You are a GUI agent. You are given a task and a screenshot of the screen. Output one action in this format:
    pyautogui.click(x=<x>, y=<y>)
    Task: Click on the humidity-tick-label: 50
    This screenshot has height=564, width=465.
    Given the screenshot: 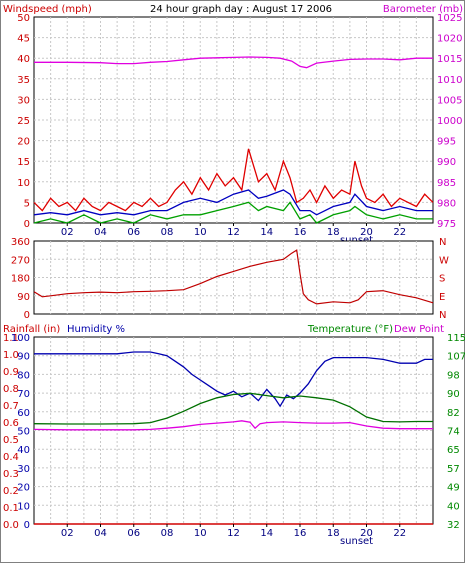 What is the action you would take?
    pyautogui.click(x=23, y=432)
    